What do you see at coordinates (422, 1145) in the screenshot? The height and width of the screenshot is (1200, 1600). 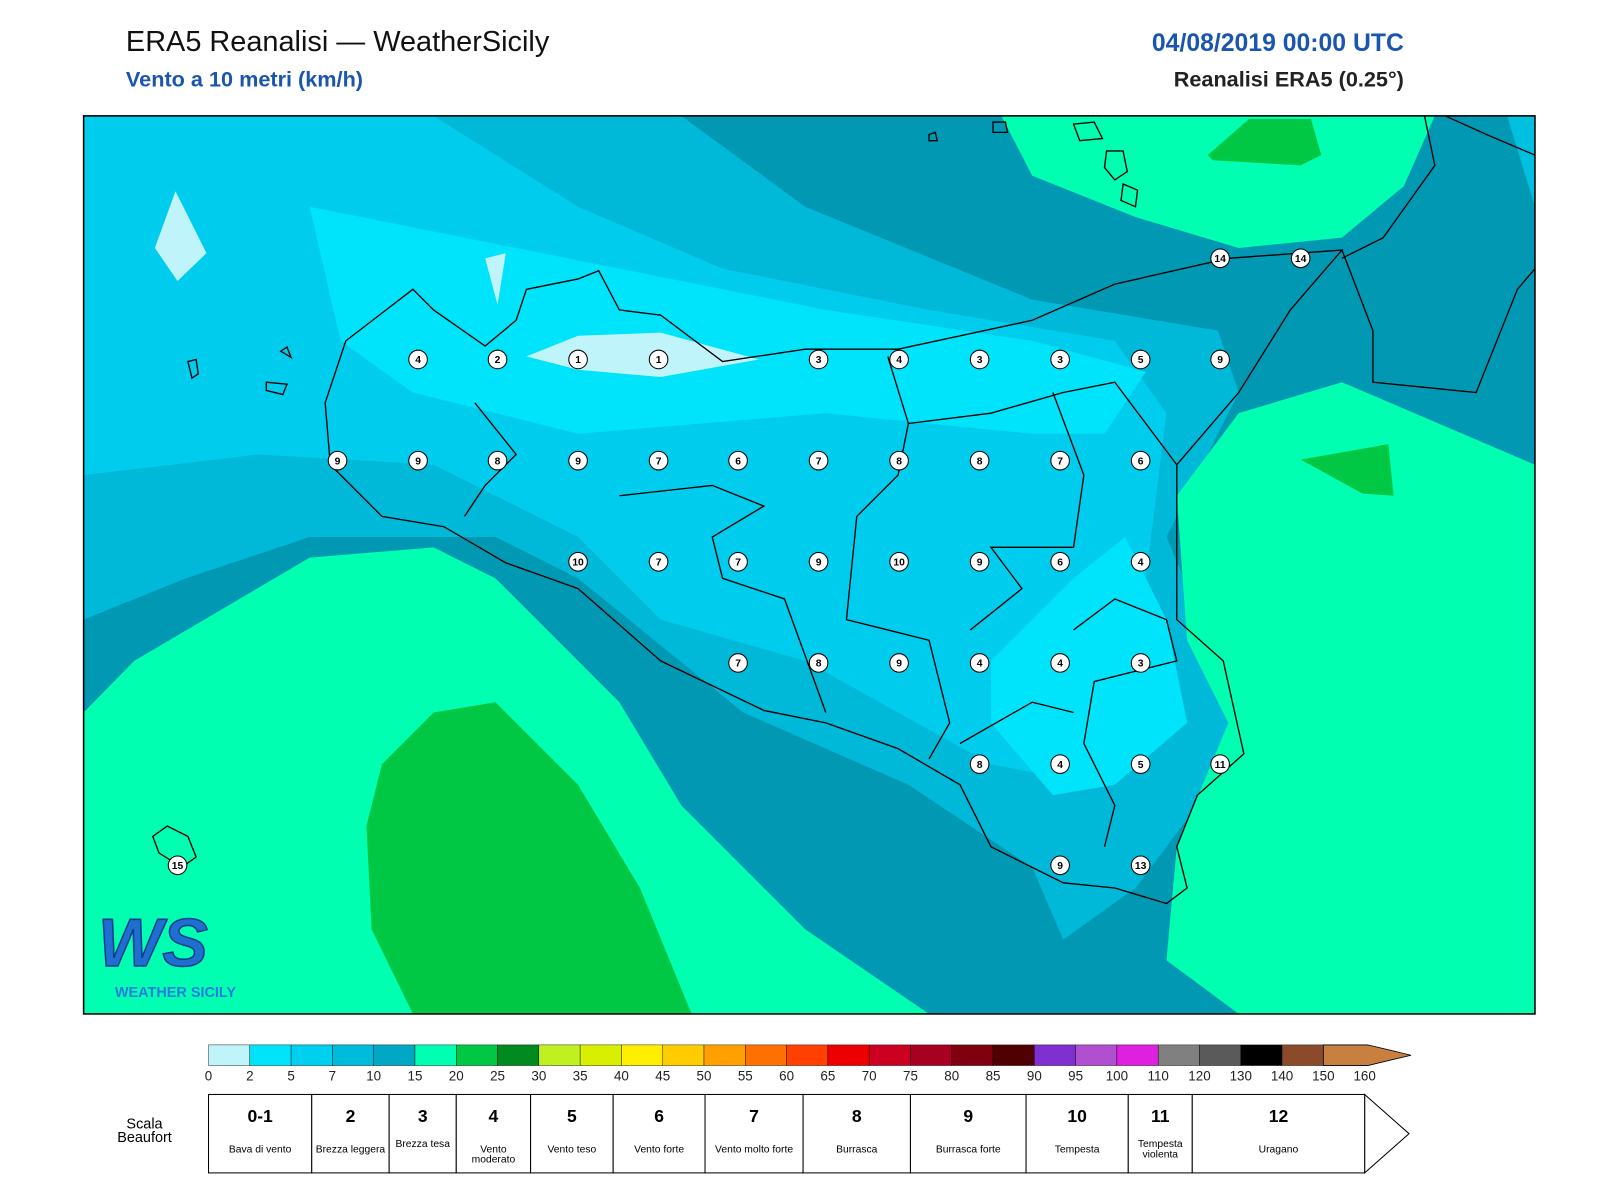 I see `beaufort-description-text: Brezza tesa` at bounding box center [422, 1145].